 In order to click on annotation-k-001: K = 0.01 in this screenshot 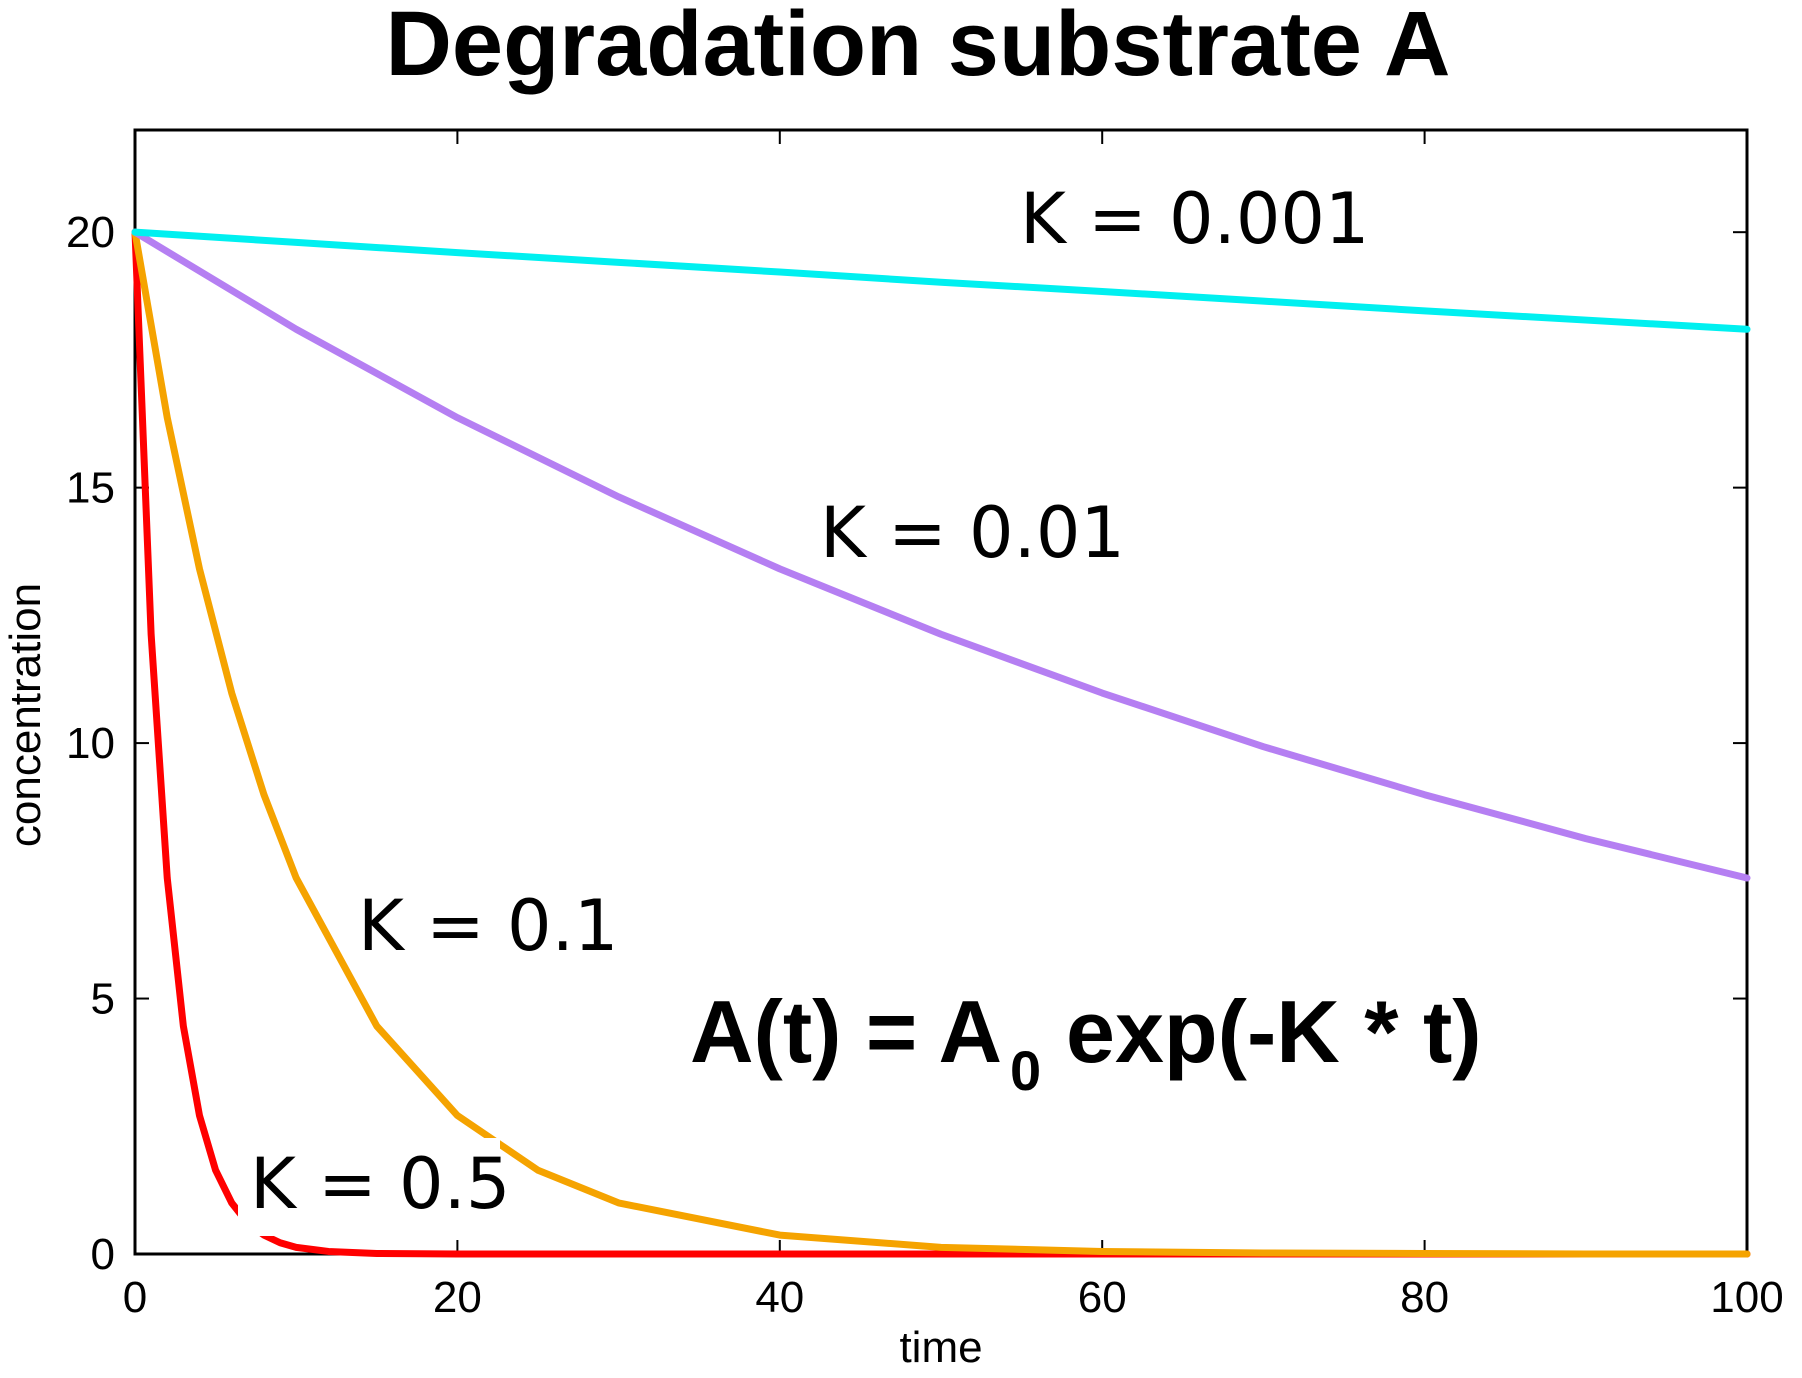, I will do `click(972, 533)`.